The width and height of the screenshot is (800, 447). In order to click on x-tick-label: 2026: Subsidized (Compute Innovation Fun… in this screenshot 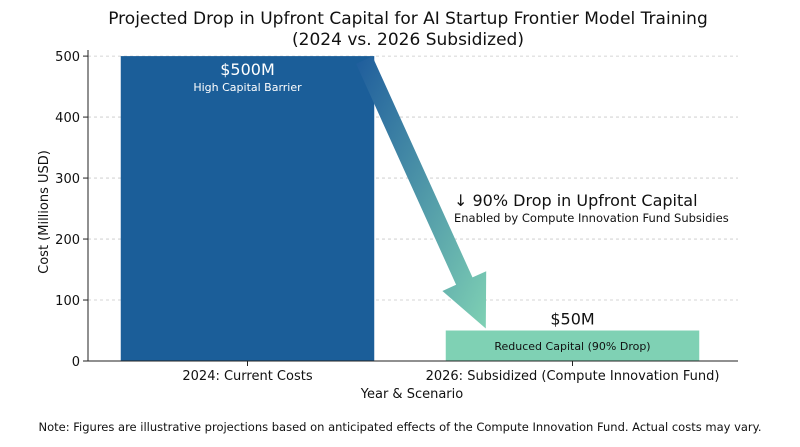, I will do `click(573, 376)`.